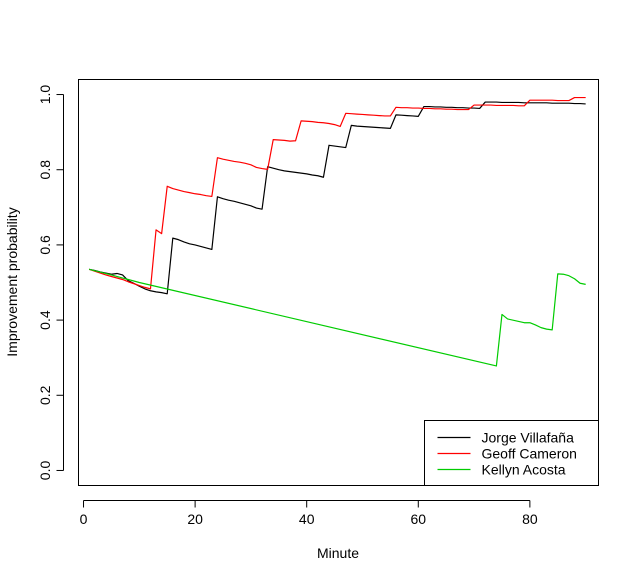  Describe the element at coordinates (418, 519) in the screenshot. I see `x-tick-label: 60` at that location.